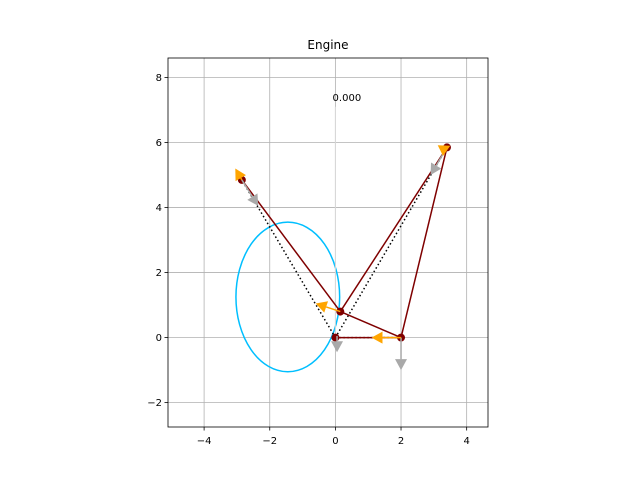 The image size is (640, 480). I want to click on y-tick-label: 0, so click(159, 338).